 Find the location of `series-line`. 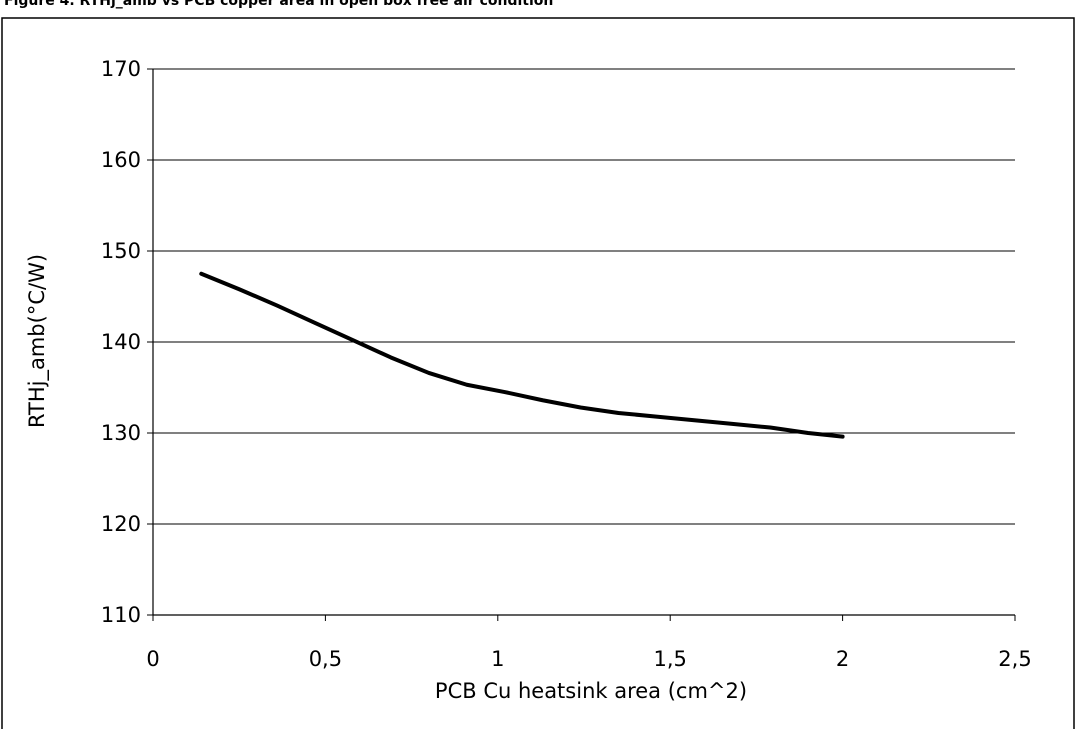

series-line is located at coordinates (522, 355).